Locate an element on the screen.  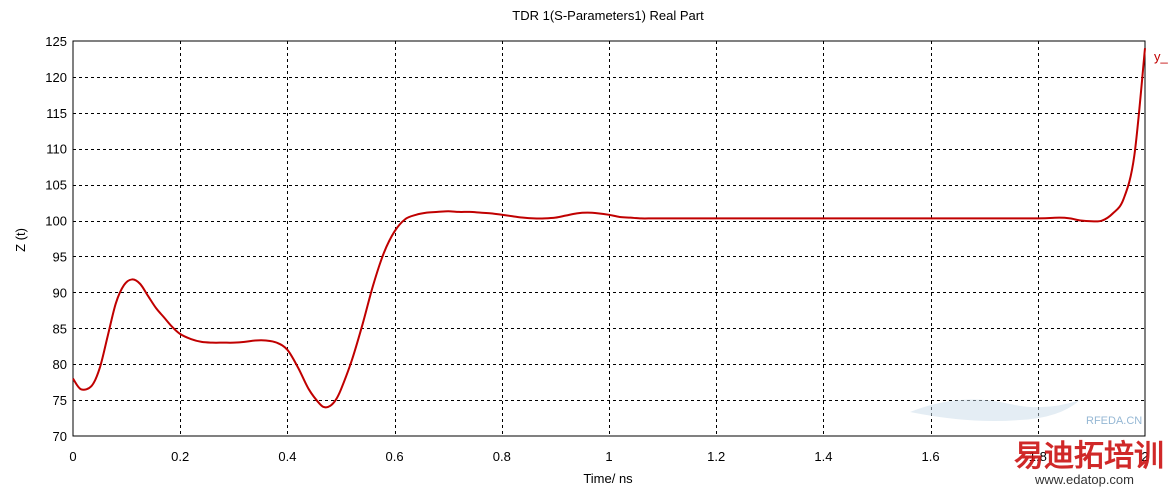
x-tick-label: 0.8 is located at coordinates (502, 456).